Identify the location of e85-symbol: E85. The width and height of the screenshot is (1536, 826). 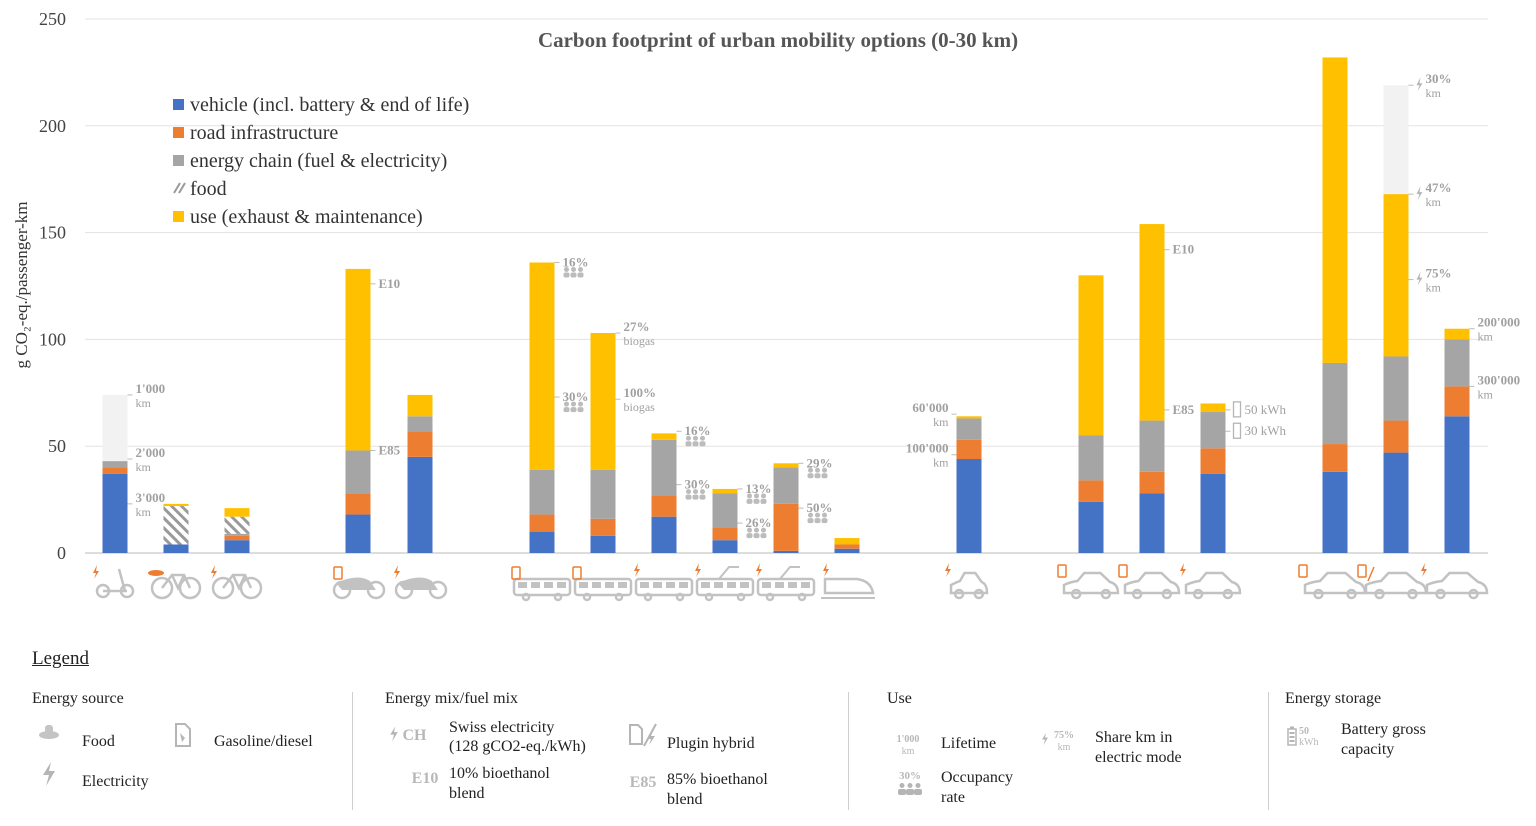
(643, 782).